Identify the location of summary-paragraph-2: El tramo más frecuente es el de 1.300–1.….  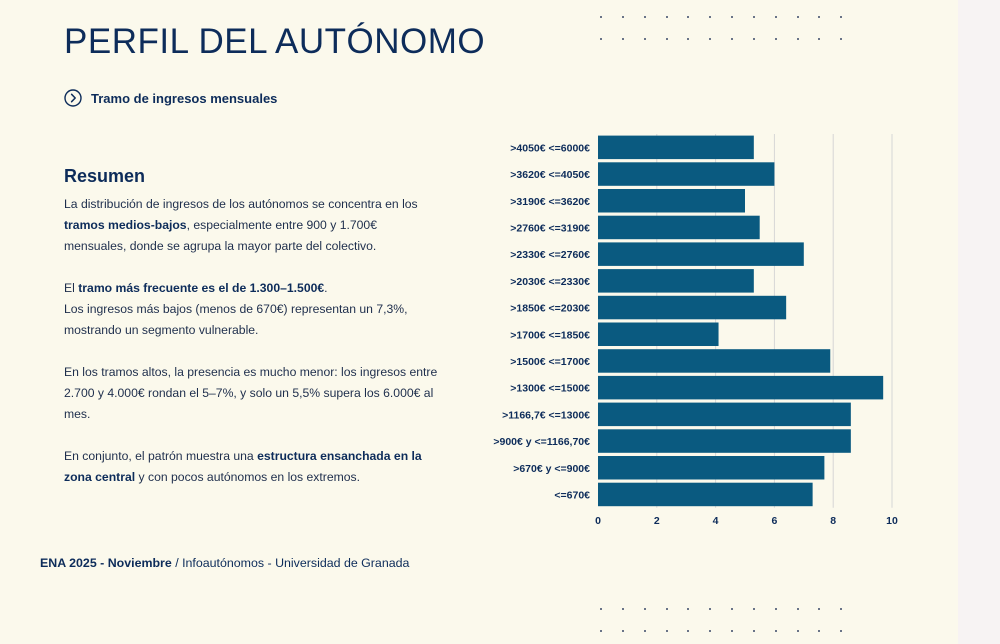
(236, 309).